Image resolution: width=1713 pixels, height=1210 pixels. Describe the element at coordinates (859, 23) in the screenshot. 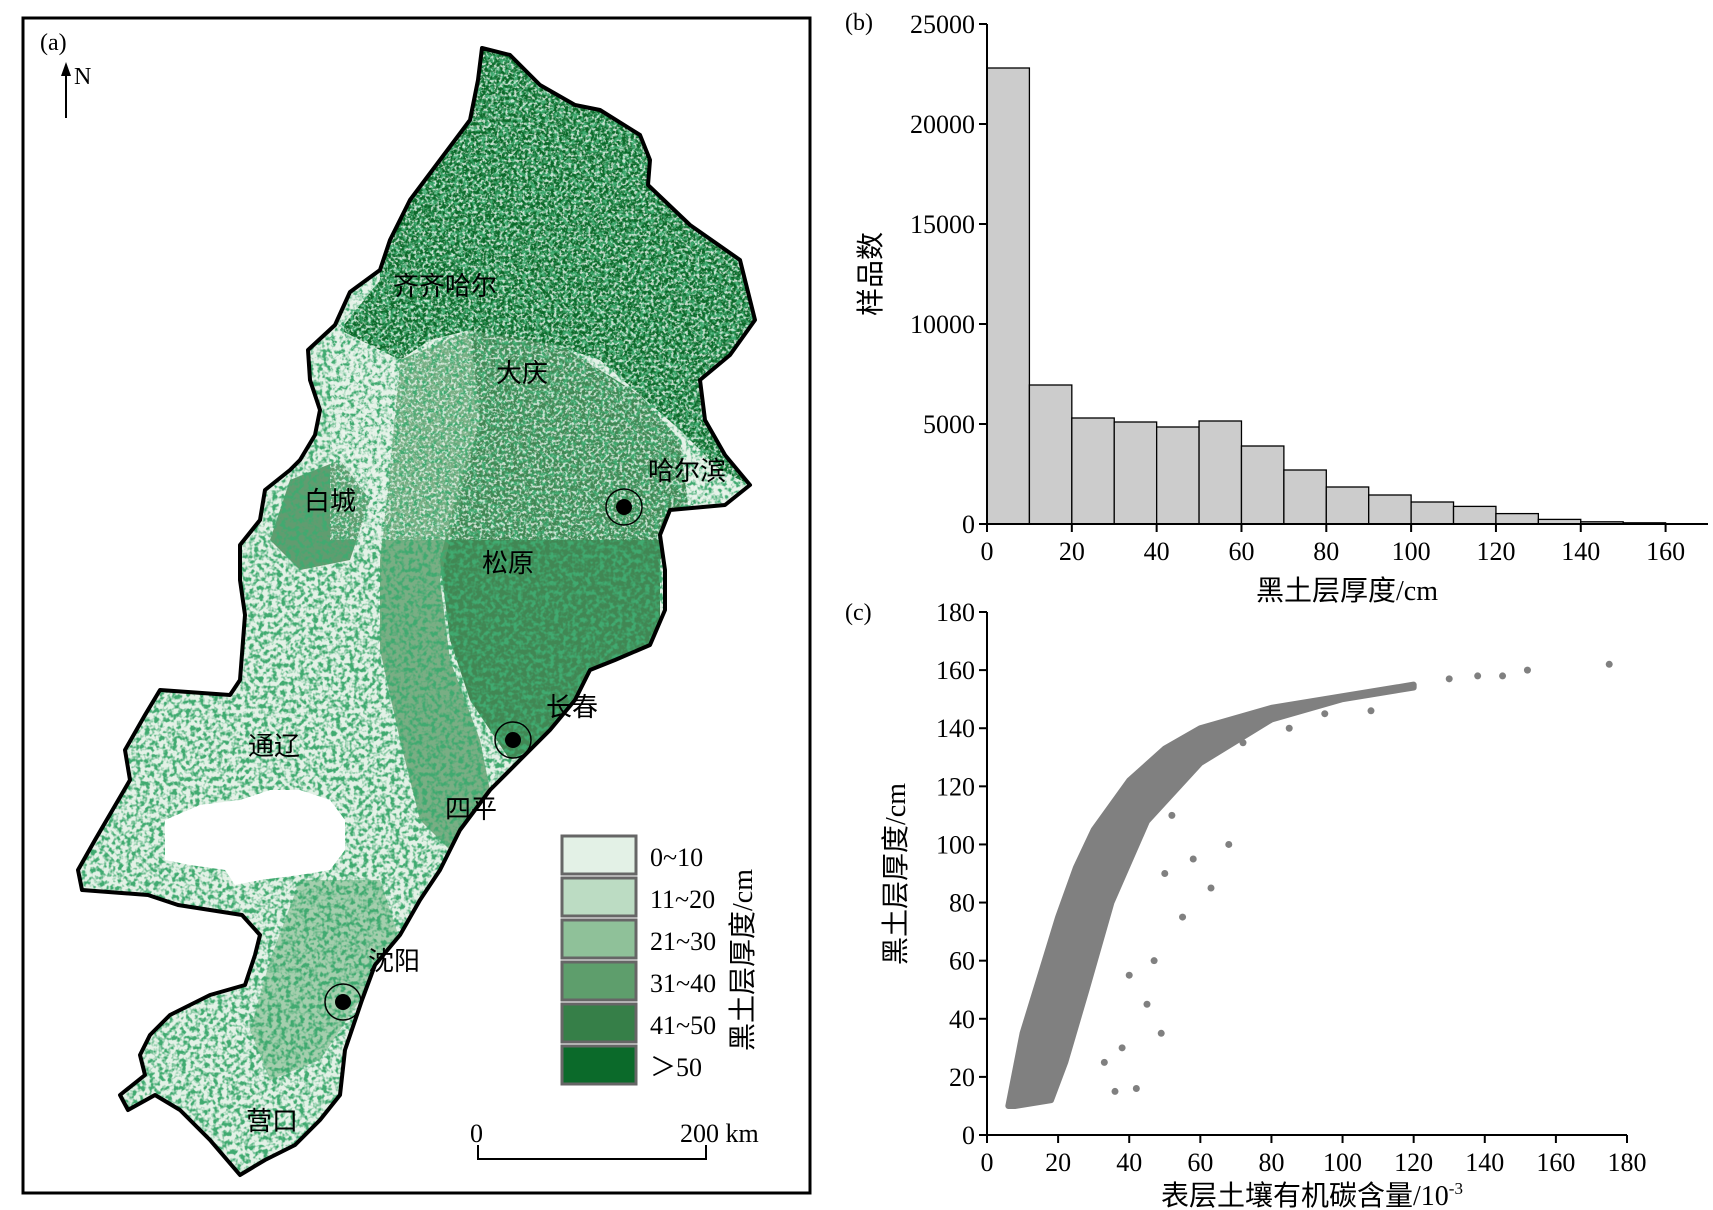

I see `panel-b-label: (b)` at that location.